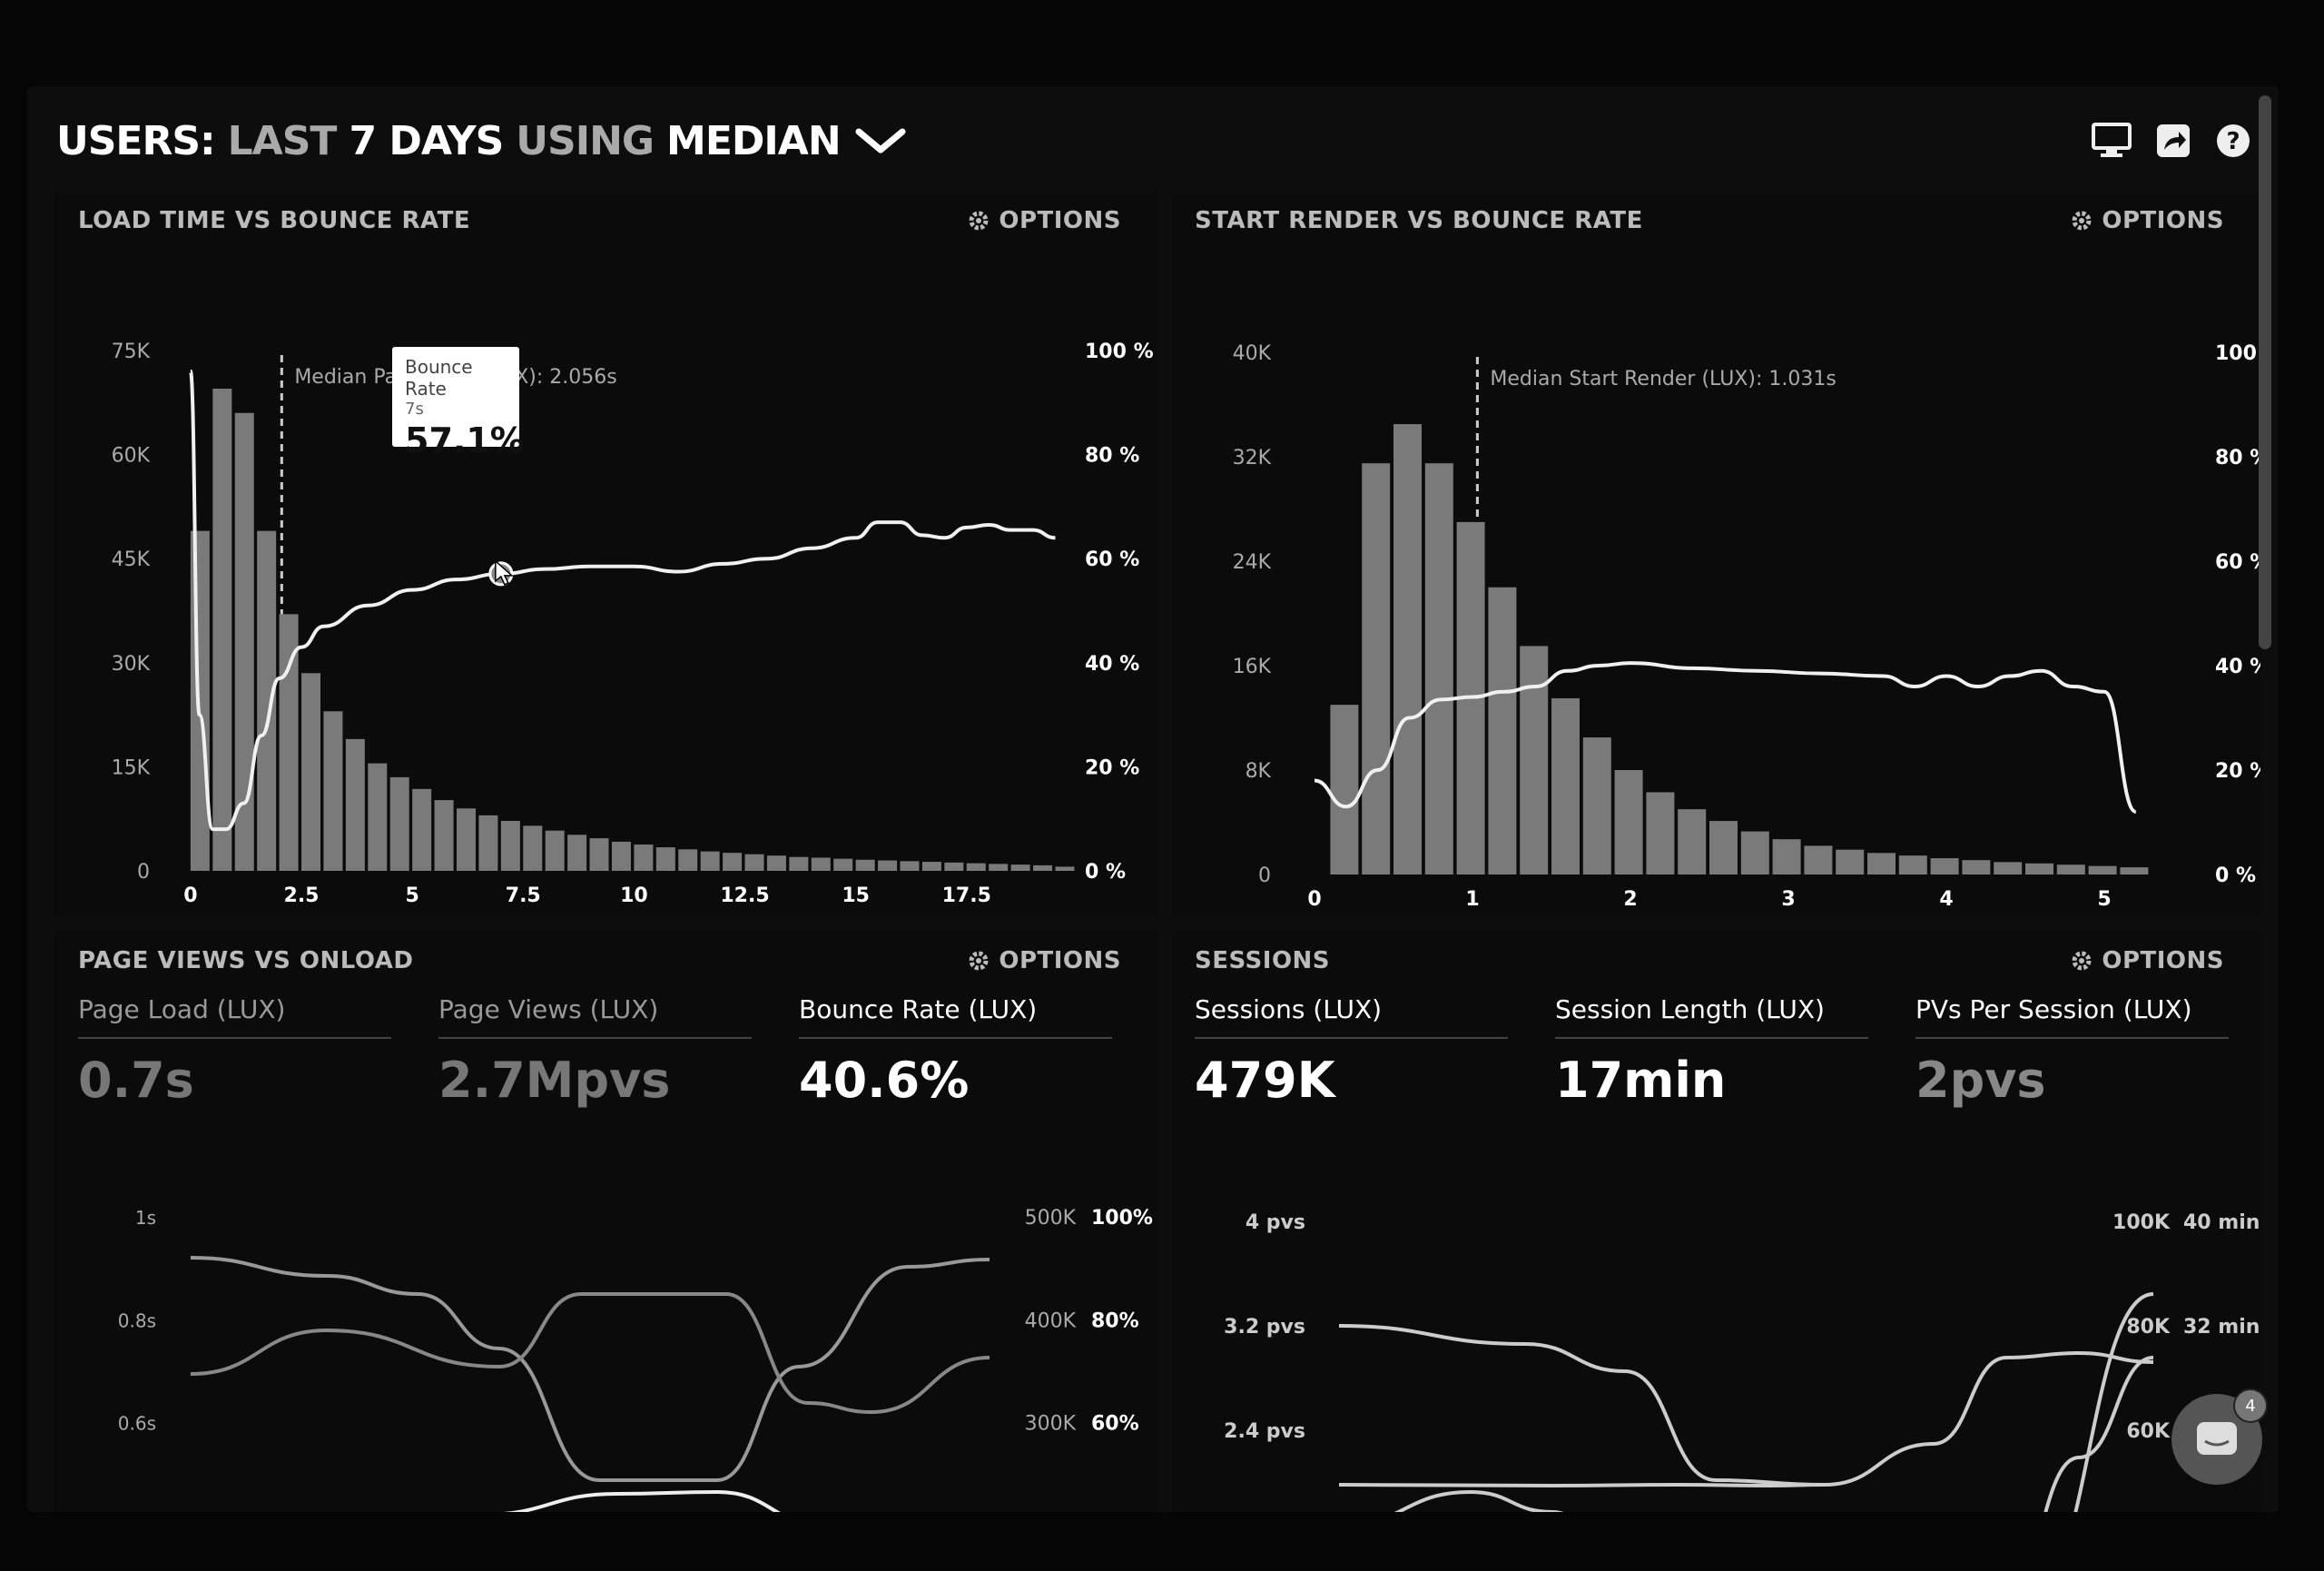 Image resolution: width=2324 pixels, height=1571 pixels. I want to click on title-using: USING, so click(585, 140).